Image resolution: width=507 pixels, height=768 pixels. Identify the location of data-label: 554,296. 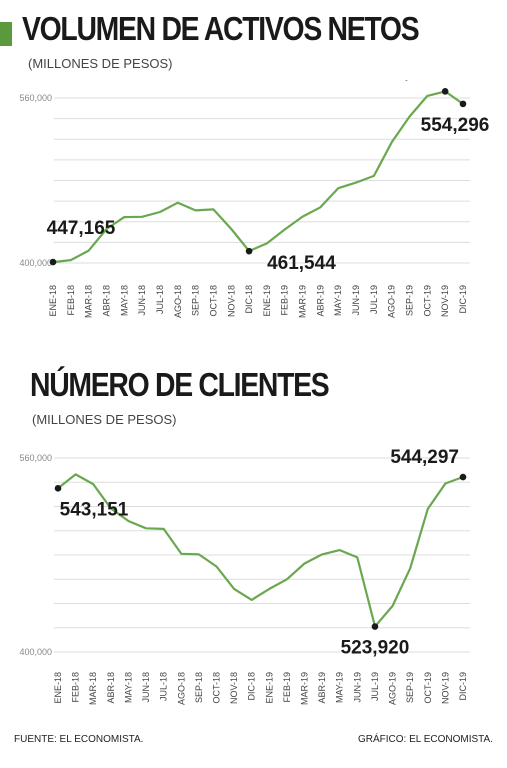
(455, 125).